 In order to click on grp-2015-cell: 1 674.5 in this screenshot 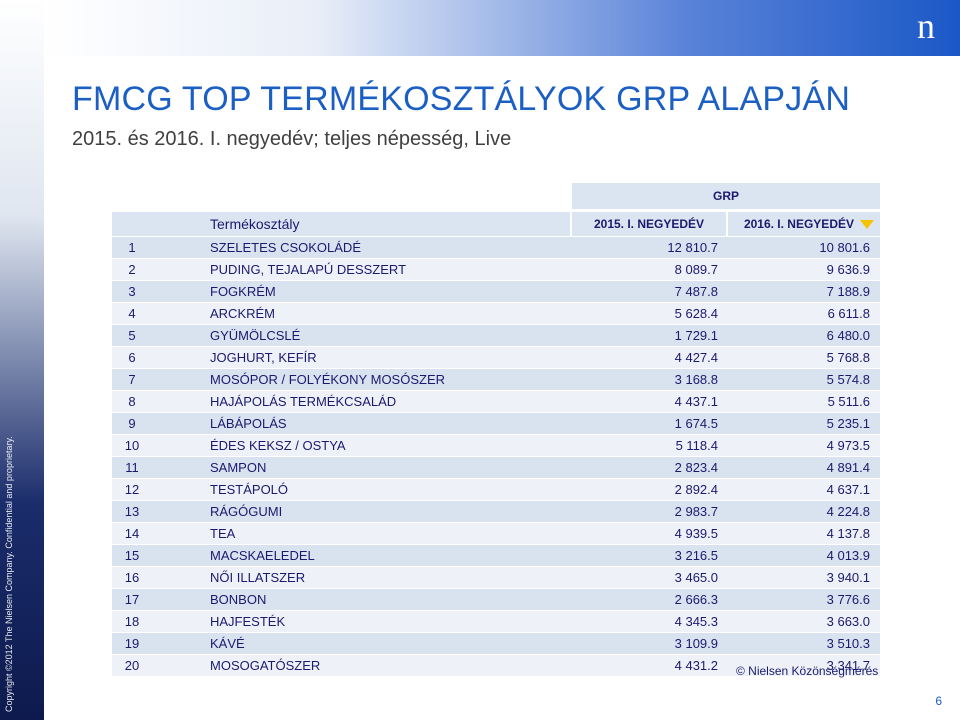, I will do `click(696, 423)`.